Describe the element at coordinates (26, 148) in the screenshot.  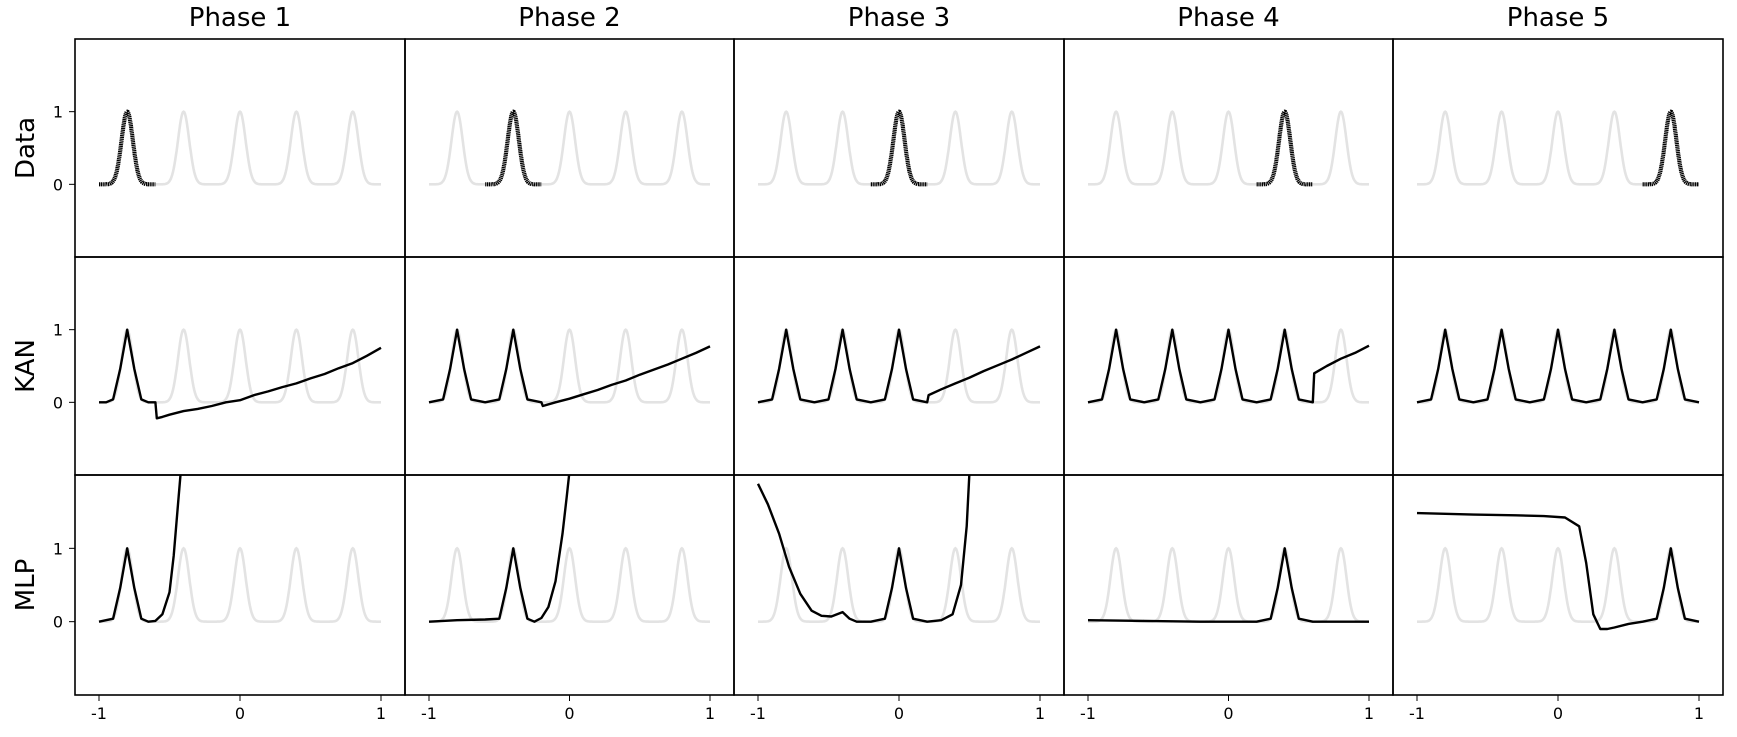
I see `row-label: Data` at that location.